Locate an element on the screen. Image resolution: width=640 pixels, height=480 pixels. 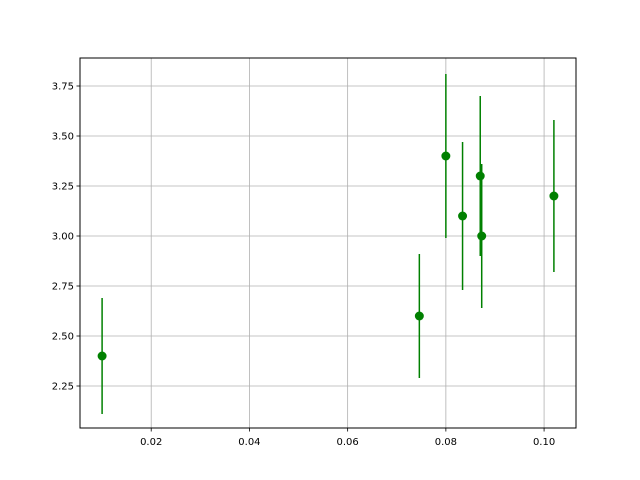
y-tick-label: 3.00 is located at coordinates (63, 237).